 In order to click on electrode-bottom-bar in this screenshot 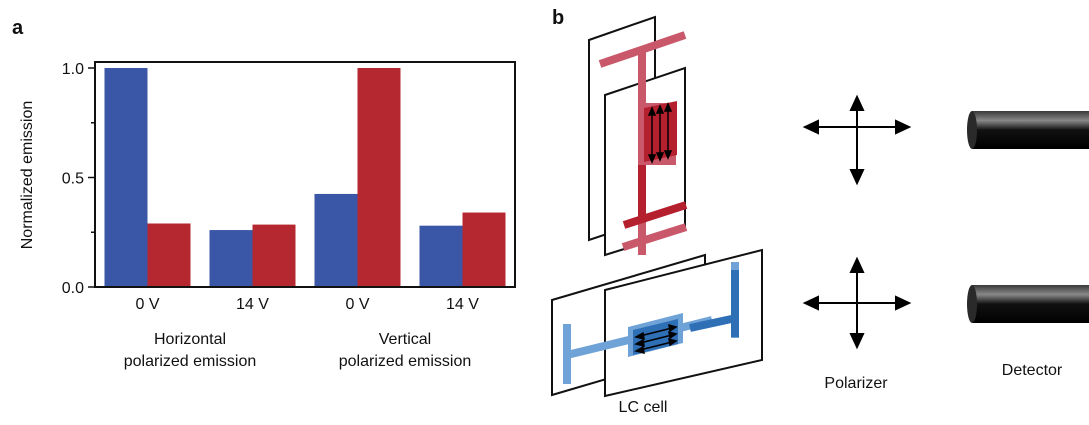, I will do `click(655, 215)`.